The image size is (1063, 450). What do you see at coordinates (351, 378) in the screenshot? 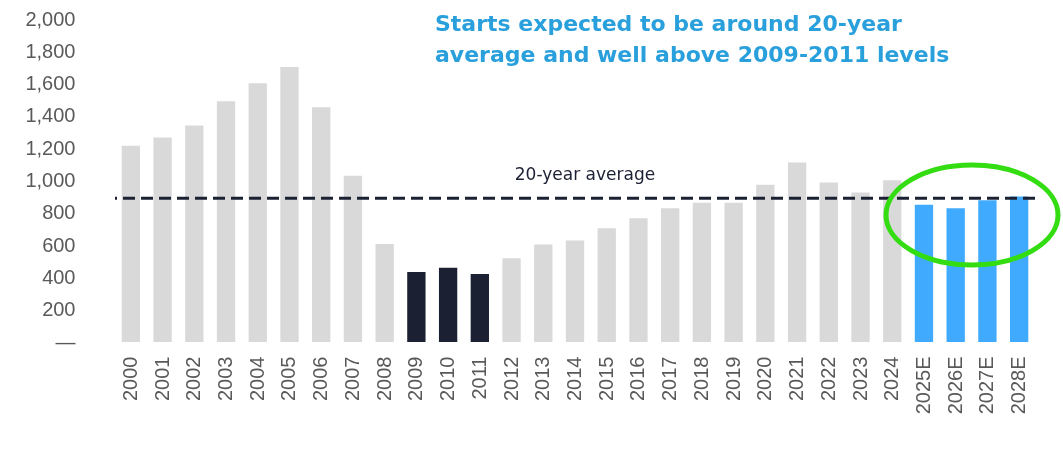
I see `x-tick-label: 2007` at bounding box center [351, 378].